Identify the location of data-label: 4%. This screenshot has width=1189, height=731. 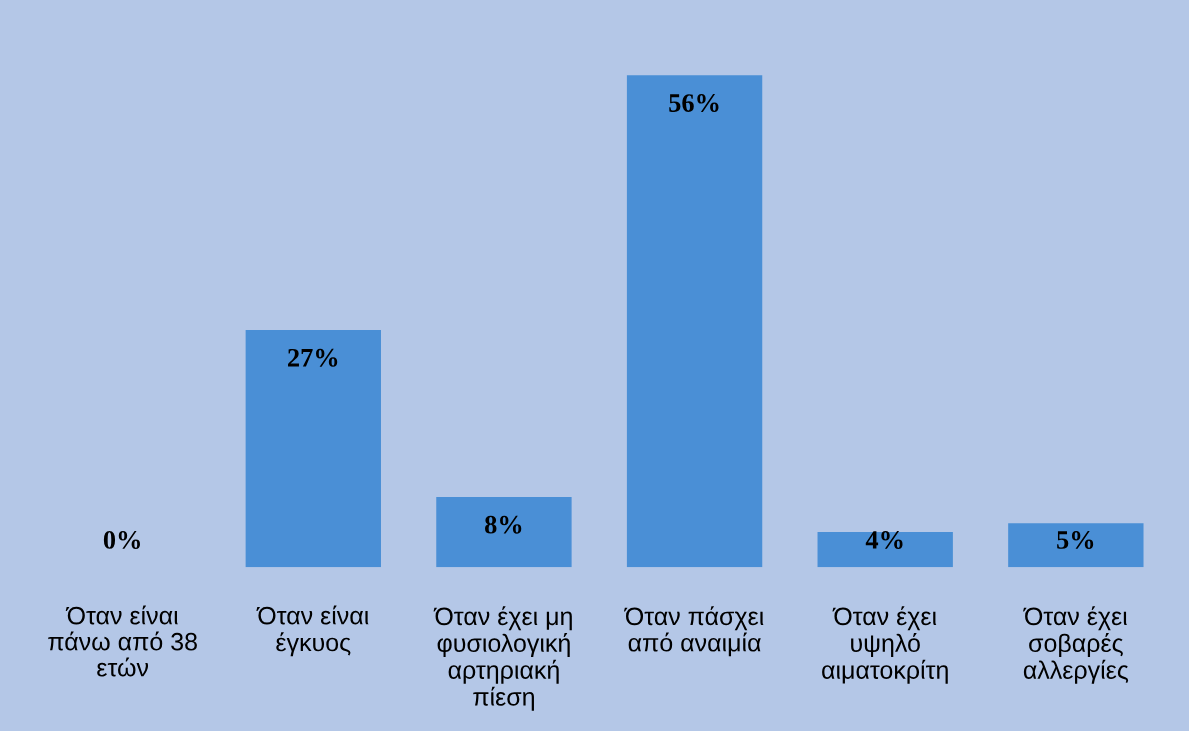
(884, 540).